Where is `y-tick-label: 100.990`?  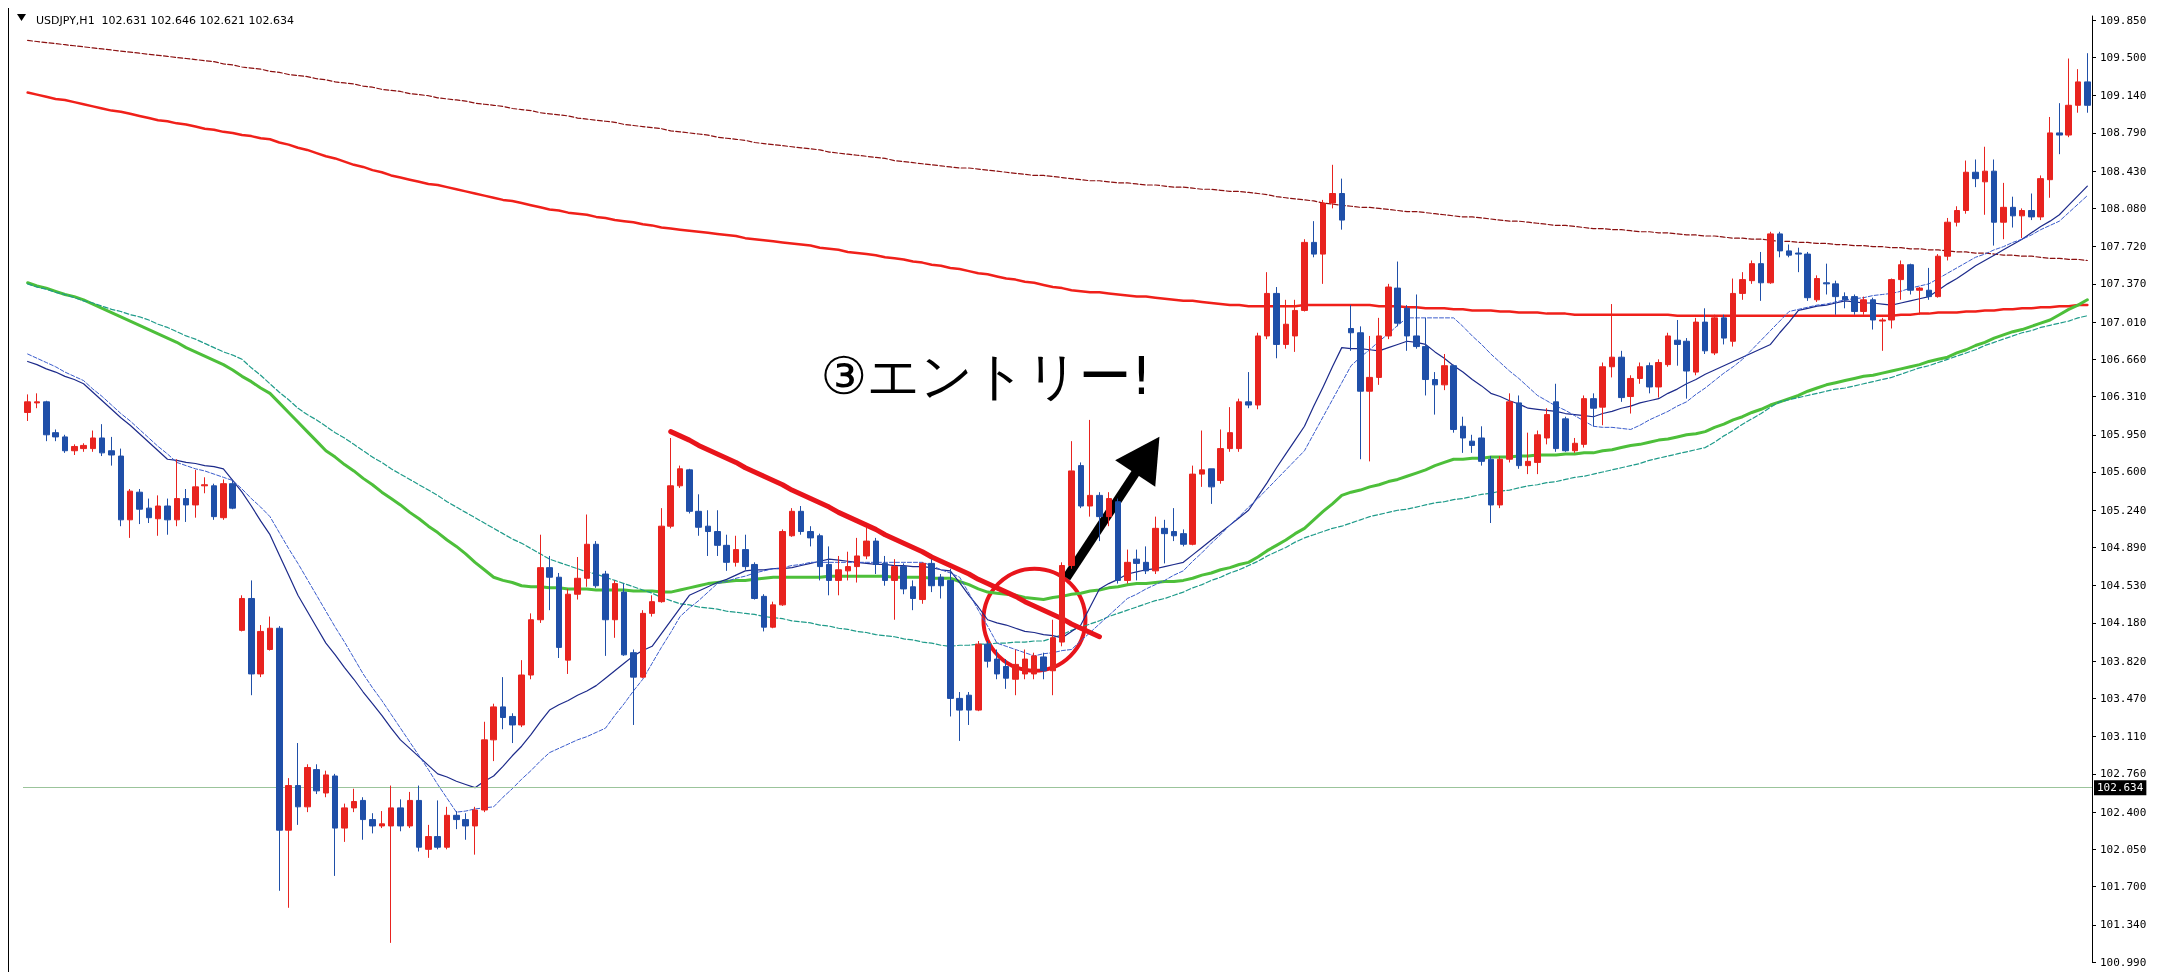 y-tick-label: 100.990 is located at coordinates (2123, 962).